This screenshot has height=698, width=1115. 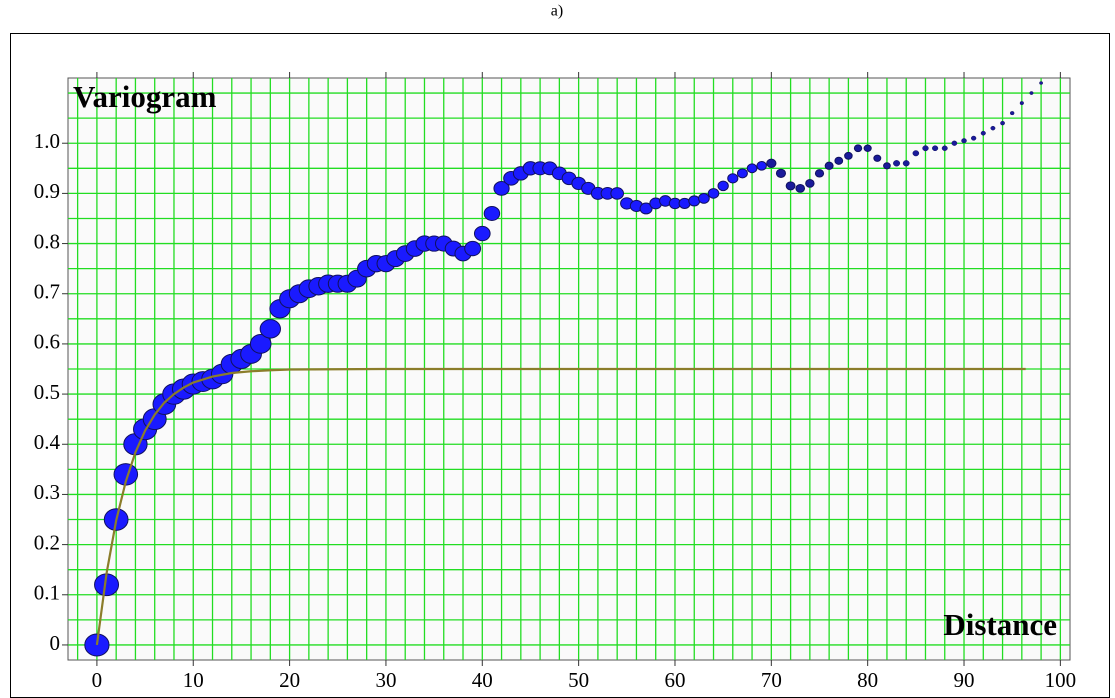 I want to click on y-tick-label: 0.7, so click(x=47, y=292).